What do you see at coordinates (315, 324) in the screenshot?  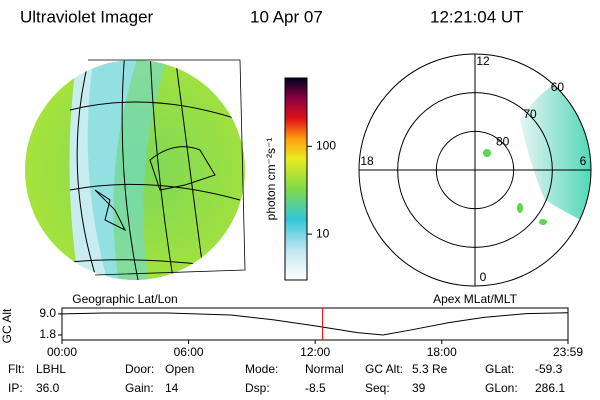 I see `altitude-line` at bounding box center [315, 324].